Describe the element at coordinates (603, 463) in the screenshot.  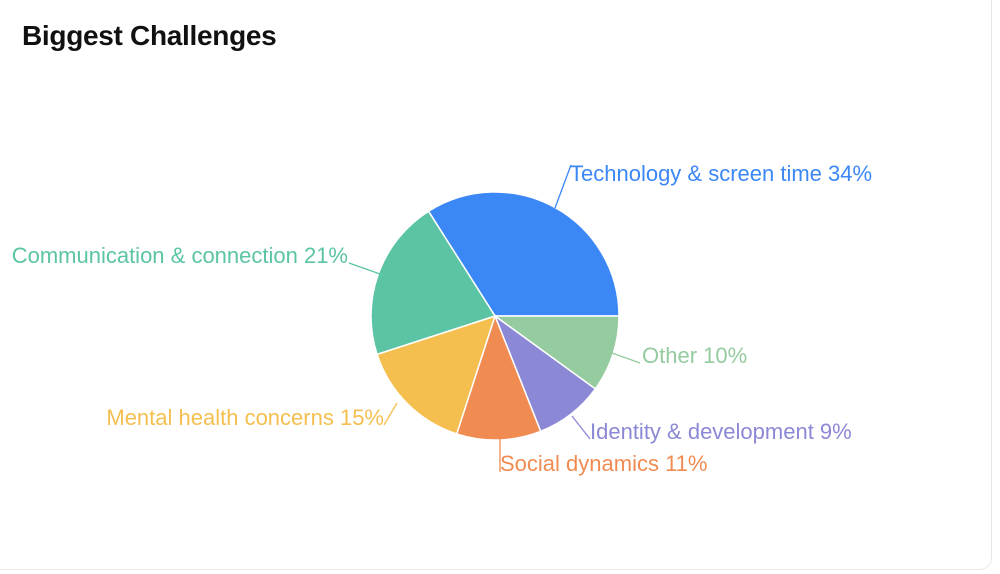
I see `pie-label-social-dynamics: Social dynamics 11%` at that location.